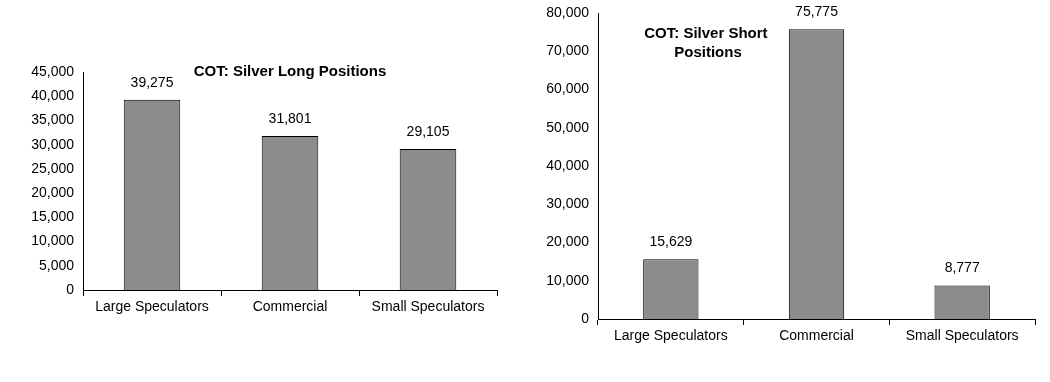 This screenshot has height=382, width=1050. What do you see at coordinates (53, 70) in the screenshot?
I see `y-tick-label: 45,000` at bounding box center [53, 70].